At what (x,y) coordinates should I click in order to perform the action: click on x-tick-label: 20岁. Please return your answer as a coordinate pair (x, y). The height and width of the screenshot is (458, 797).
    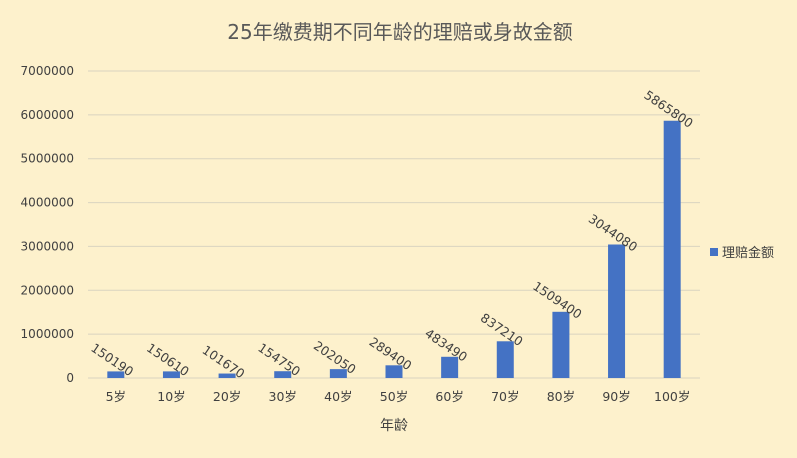
    Looking at the image, I should click on (227, 396).